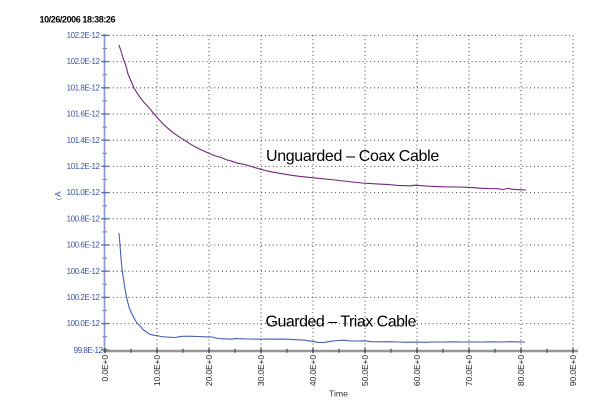  Describe the element at coordinates (84, 323) in the screenshot. I see `svg-text: 100.0E-12` at that location.